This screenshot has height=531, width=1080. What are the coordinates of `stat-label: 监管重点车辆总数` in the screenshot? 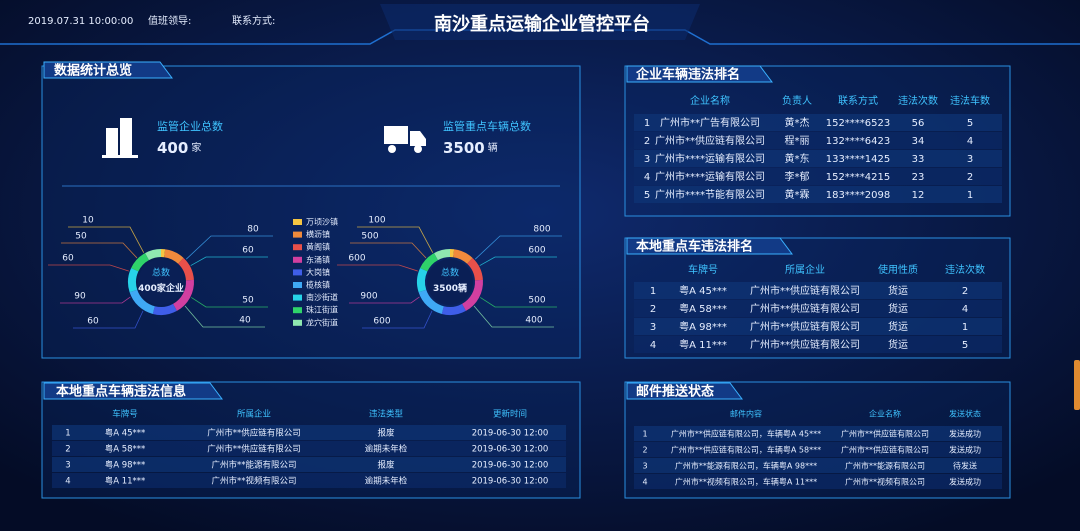 It's located at (487, 126).